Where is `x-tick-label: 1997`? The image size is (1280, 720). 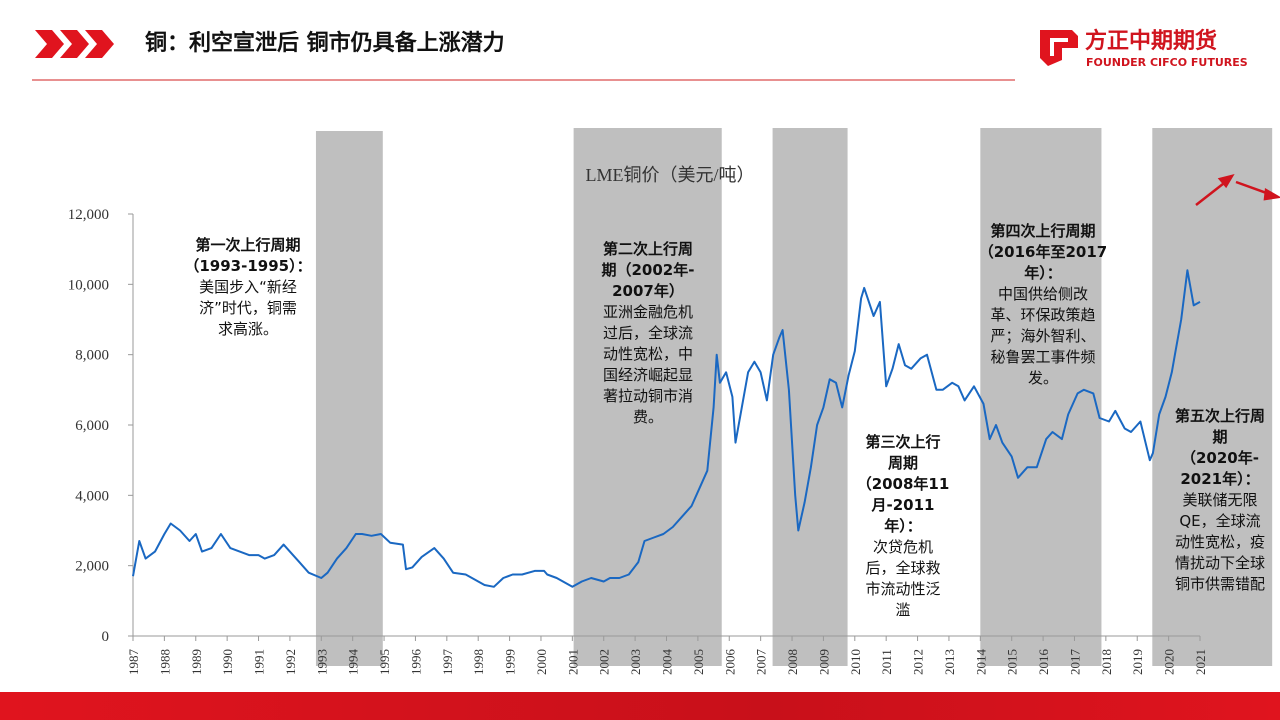 x-tick-label: 1997 is located at coordinates (447, 662).